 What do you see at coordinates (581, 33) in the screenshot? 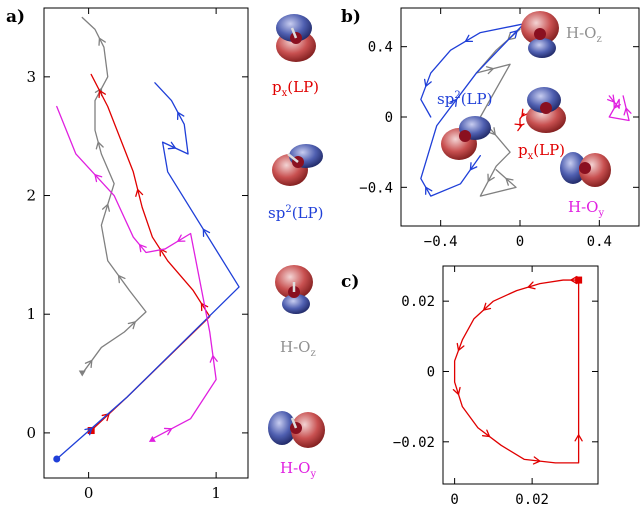
I see `panel-b-label-h-oz-base: H-O` at bounding box center [581, 33].